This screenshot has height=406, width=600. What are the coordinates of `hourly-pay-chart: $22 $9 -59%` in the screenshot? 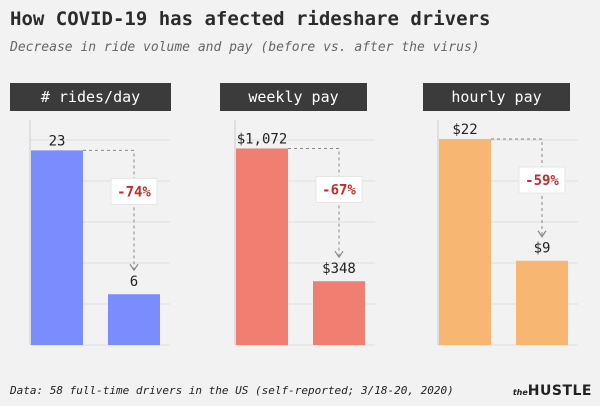 It's located at (507, 233).